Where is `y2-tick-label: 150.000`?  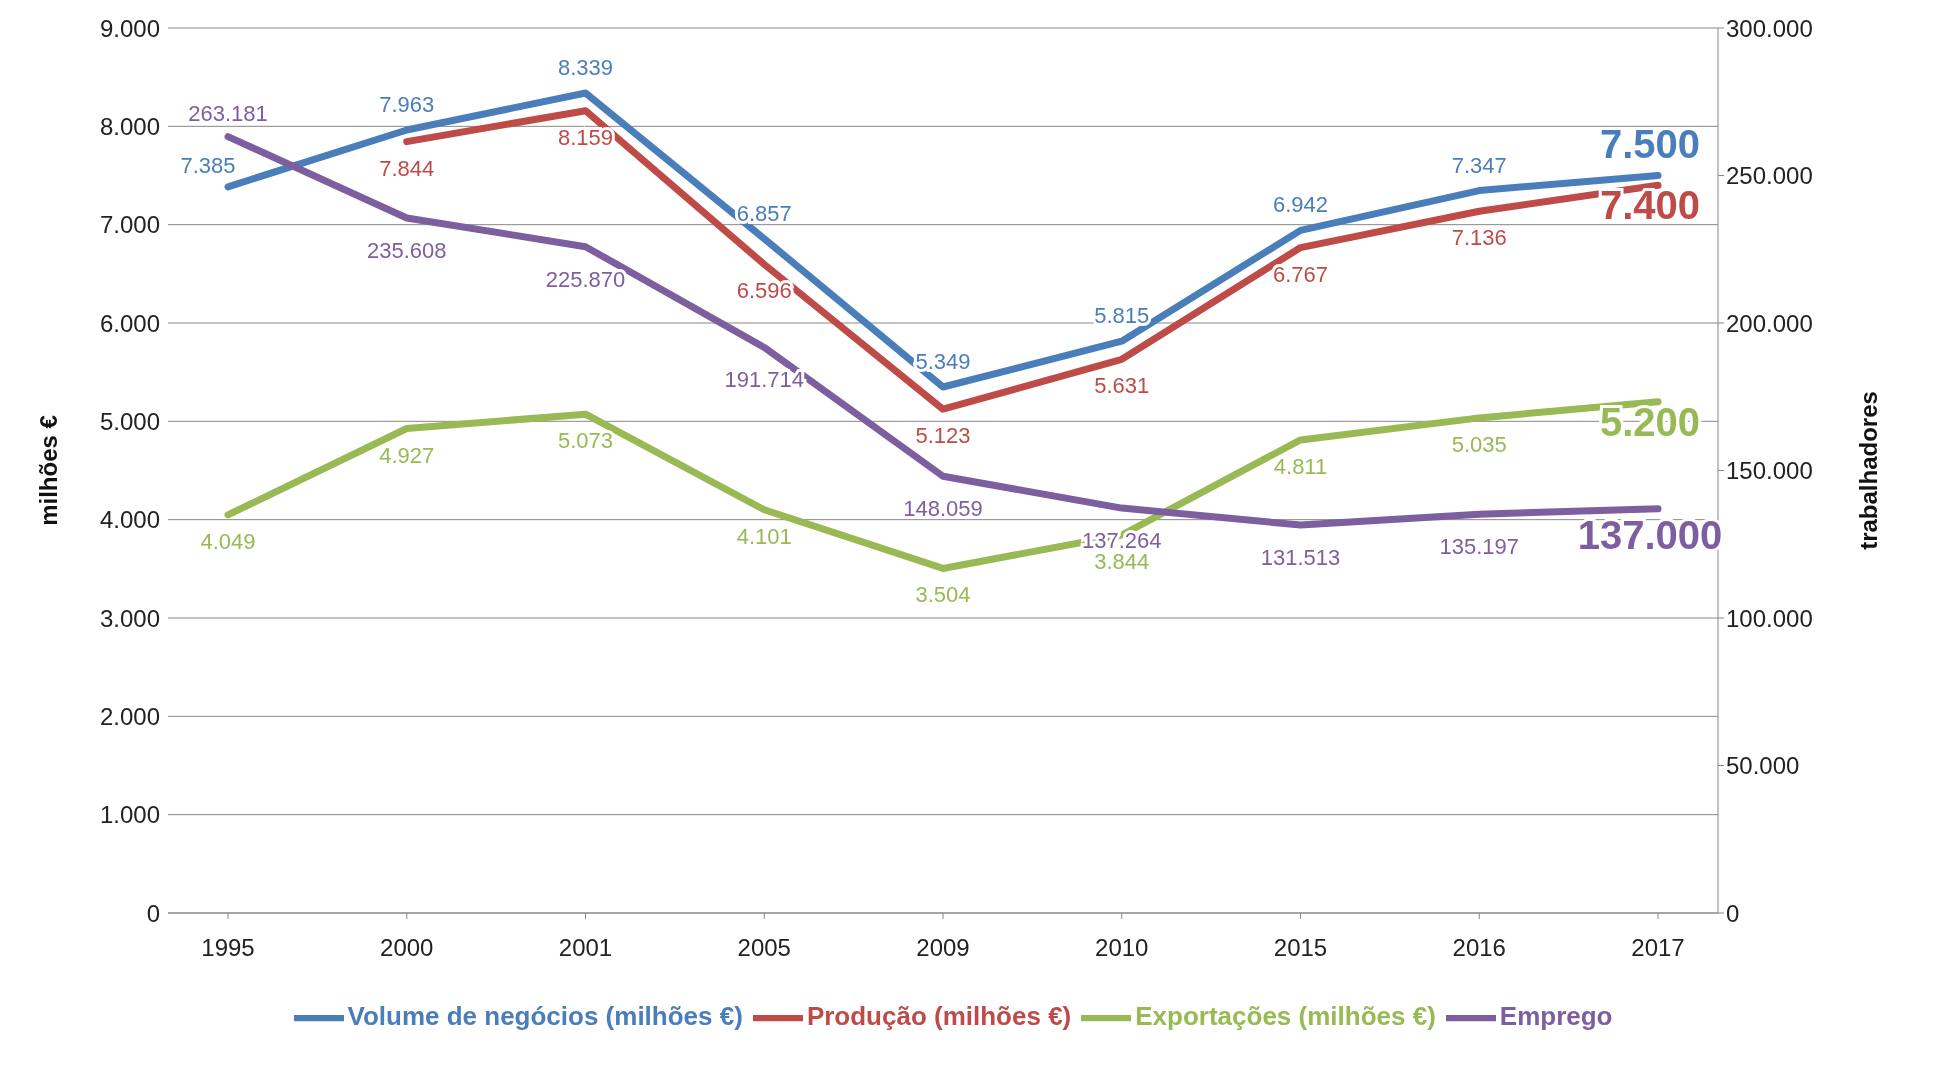 y2-tick-label: 150.000 is located at coordinates (1769, 471).